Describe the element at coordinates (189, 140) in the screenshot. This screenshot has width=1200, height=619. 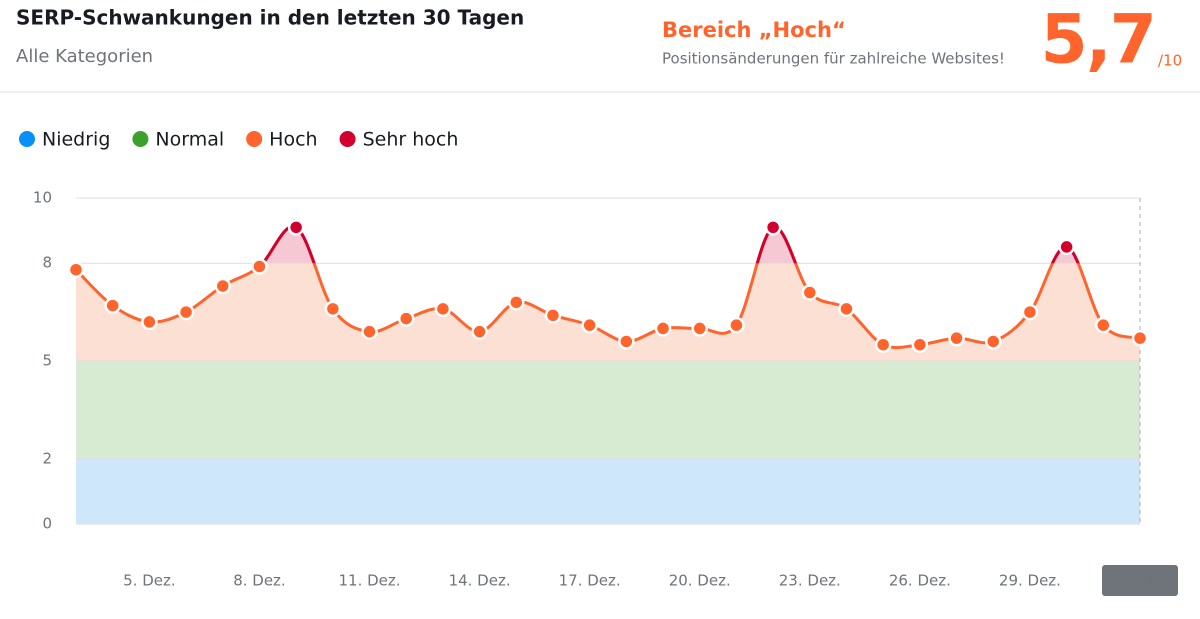
I see `legend-label: Normal` at that location.